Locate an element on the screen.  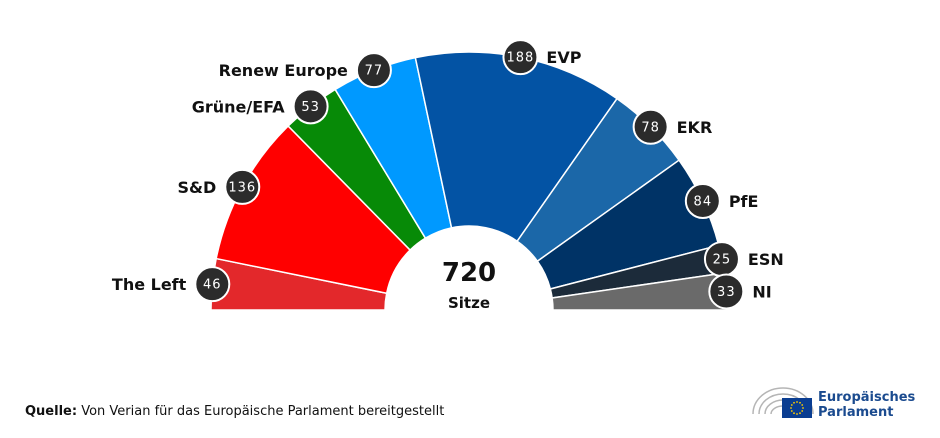
total-seats-label: Sitze is located at coordinates (469, 303).